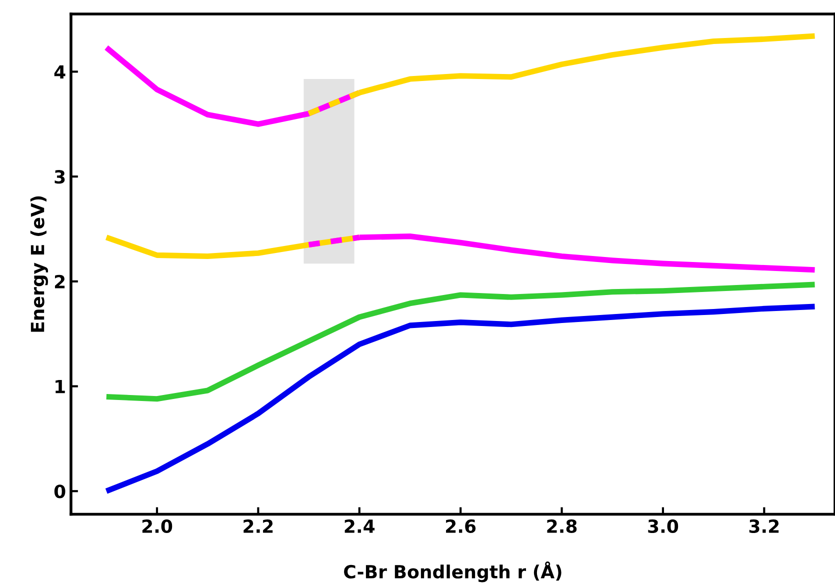 The height and width of the screenshot is (583, 835). Describe the element at coordinates (453, 572) in the screenshot. I see `x-axis-title: C-Br Bondlength r (Å)` at that location.